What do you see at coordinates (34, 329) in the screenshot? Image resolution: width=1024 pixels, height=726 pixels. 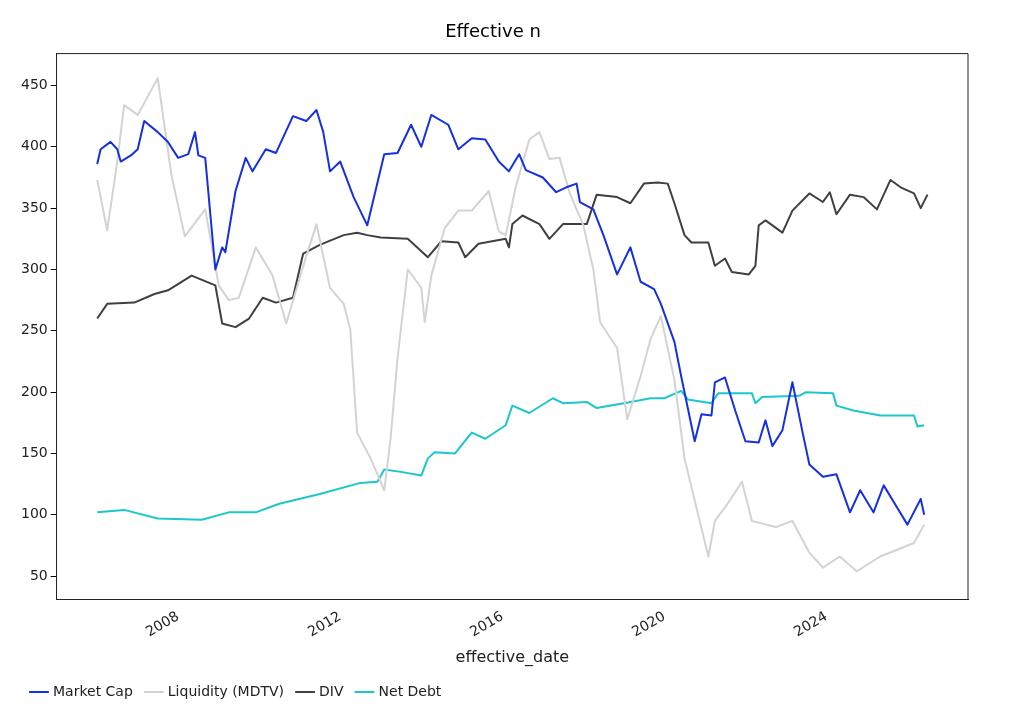 I see `y-tick-label: 250` at bounding box center [34, 329].